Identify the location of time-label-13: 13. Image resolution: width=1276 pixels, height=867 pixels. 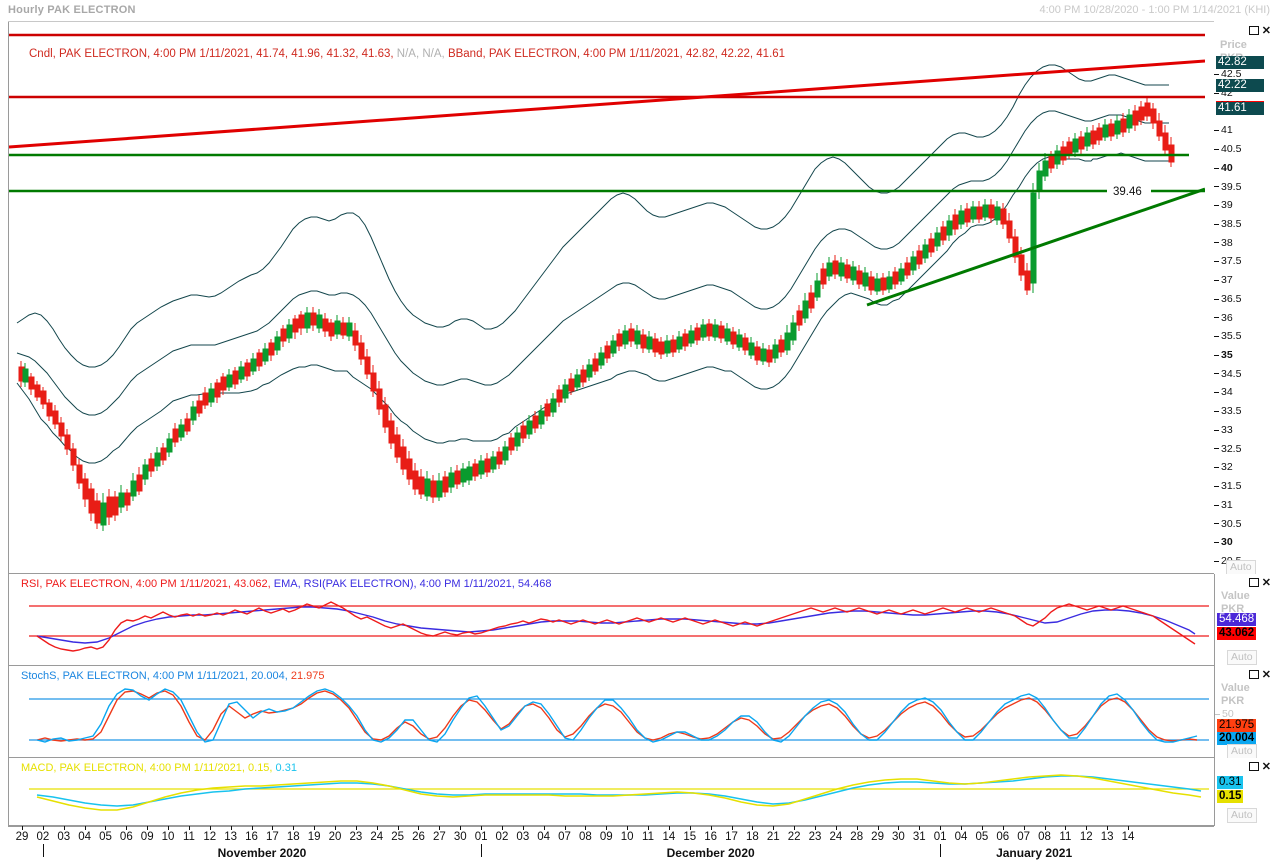
(1107, 837).